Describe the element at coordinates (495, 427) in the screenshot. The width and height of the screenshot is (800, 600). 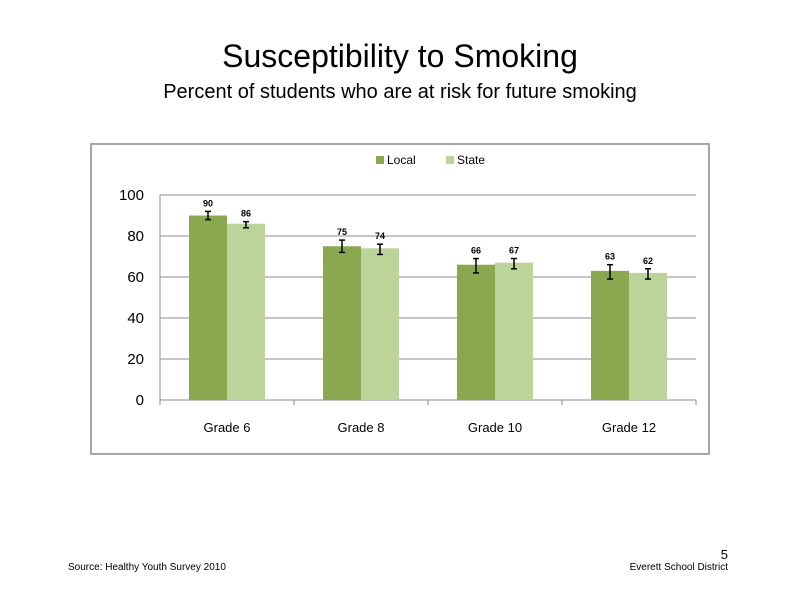
I see `x-category-label: Grade 10` at that location.